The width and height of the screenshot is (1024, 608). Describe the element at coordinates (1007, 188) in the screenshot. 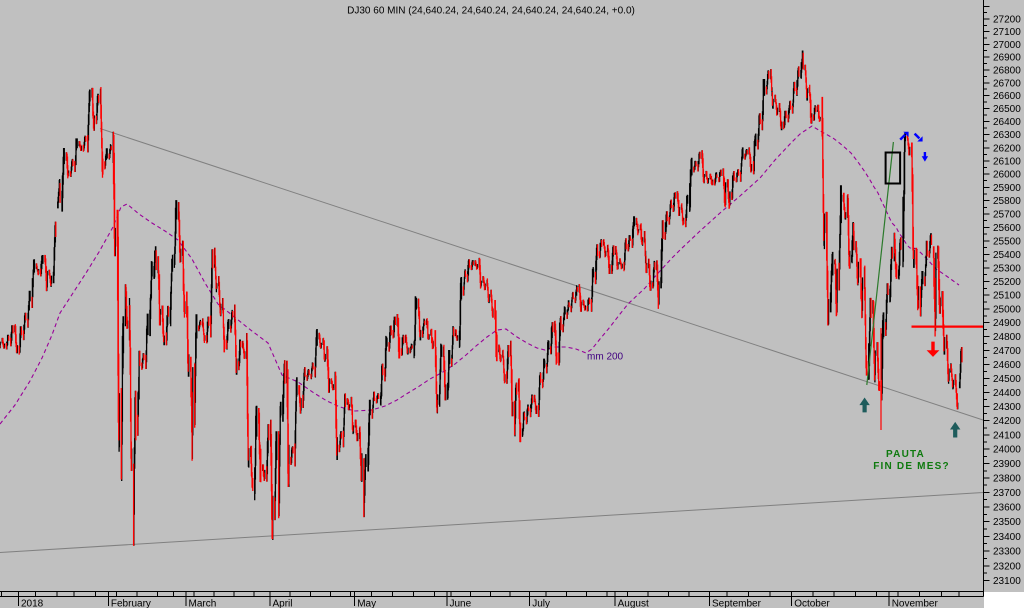

I see `svg-text: 25900` at that location.